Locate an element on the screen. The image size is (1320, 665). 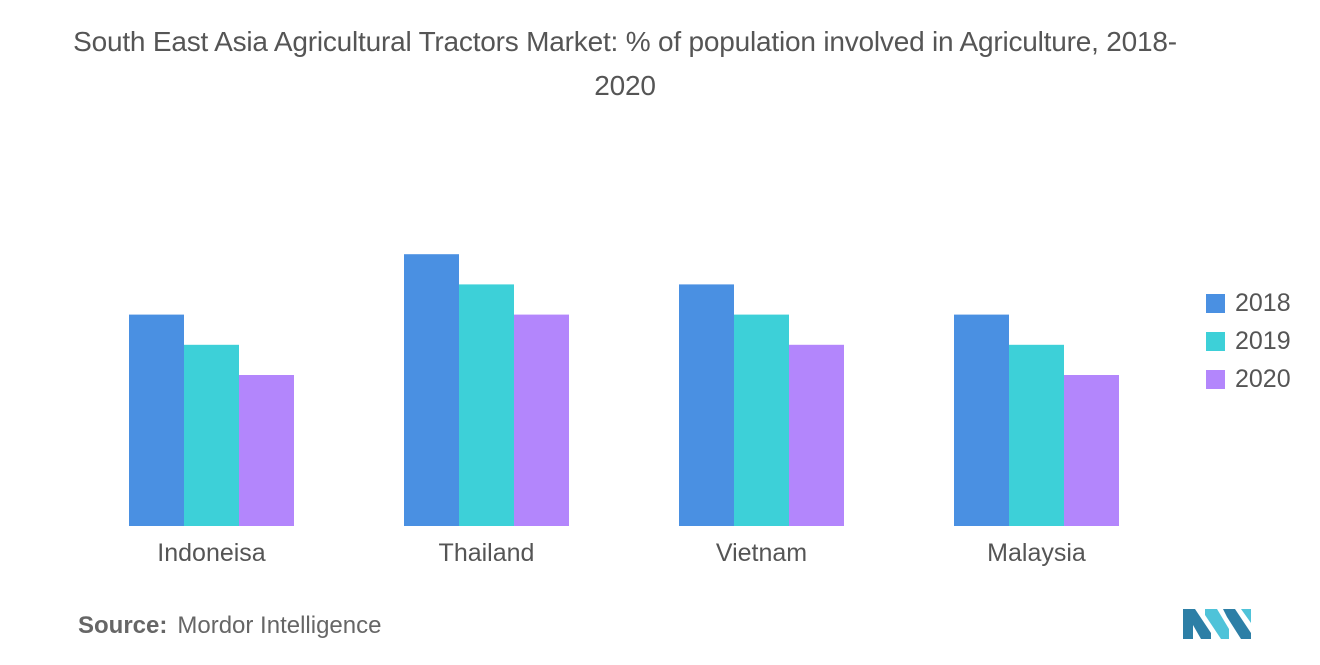
x-axis-labels: Indoneisa Thailand Vietnam Malaysia is located at coordinates (621, 553).